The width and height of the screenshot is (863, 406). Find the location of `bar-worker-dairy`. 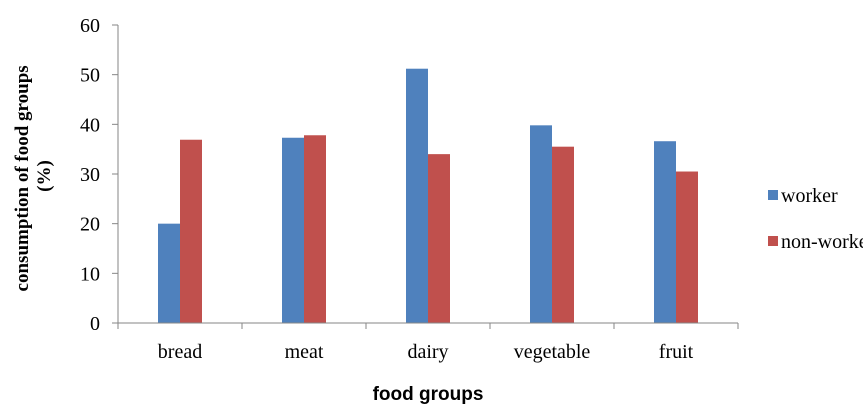

bar-worker-dairy is located at coordinates (417, 195).